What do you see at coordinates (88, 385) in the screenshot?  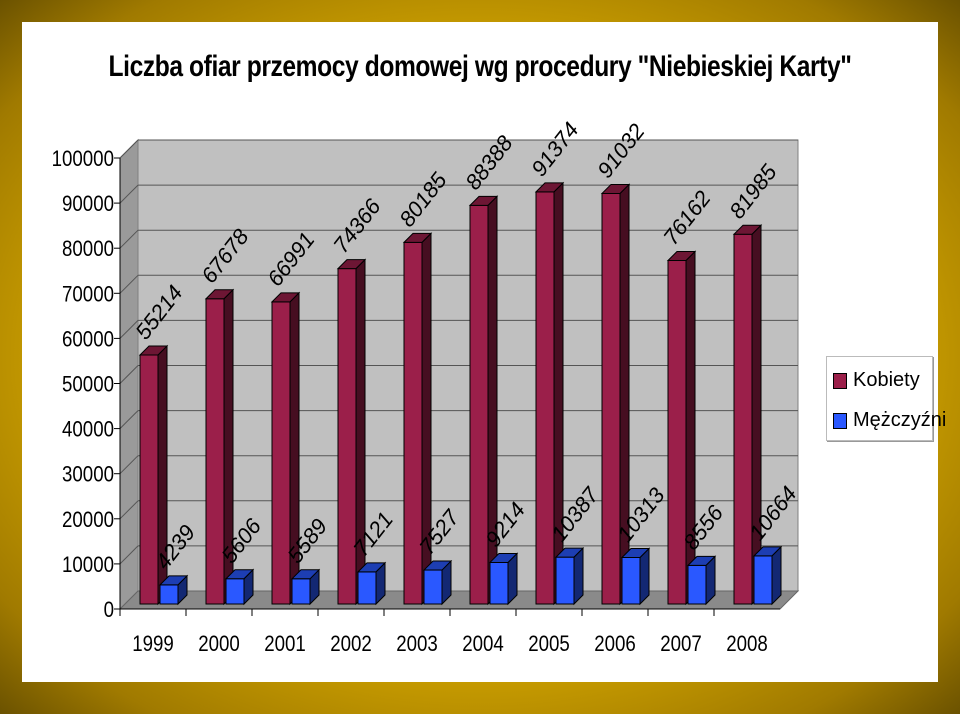 I see `y-tick-label: 50000` at bounding box center [88, 385].